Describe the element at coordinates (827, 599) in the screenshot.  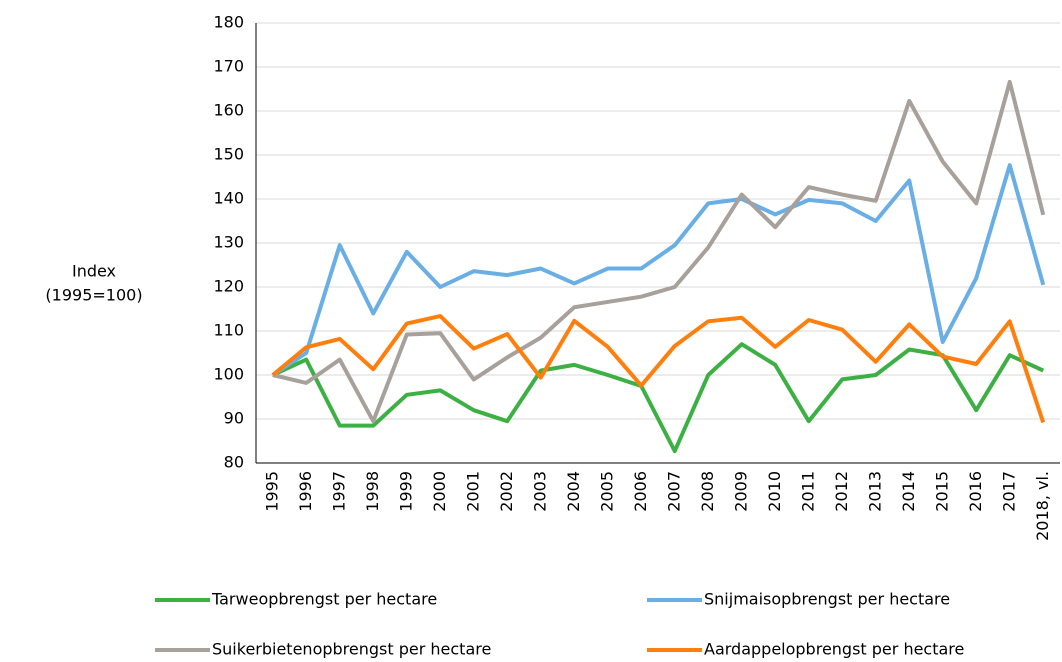
I see `legend-label: Snijmaisopbrengst per hectare` at that location.